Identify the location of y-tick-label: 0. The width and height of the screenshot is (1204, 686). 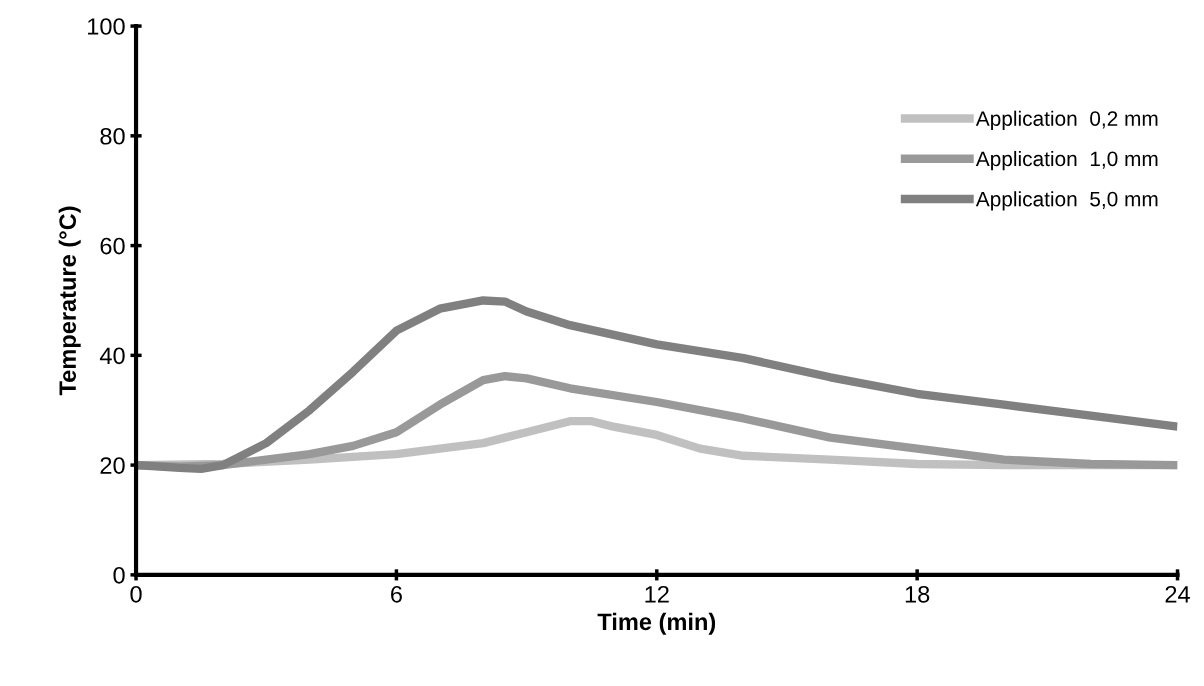
(119, 575).